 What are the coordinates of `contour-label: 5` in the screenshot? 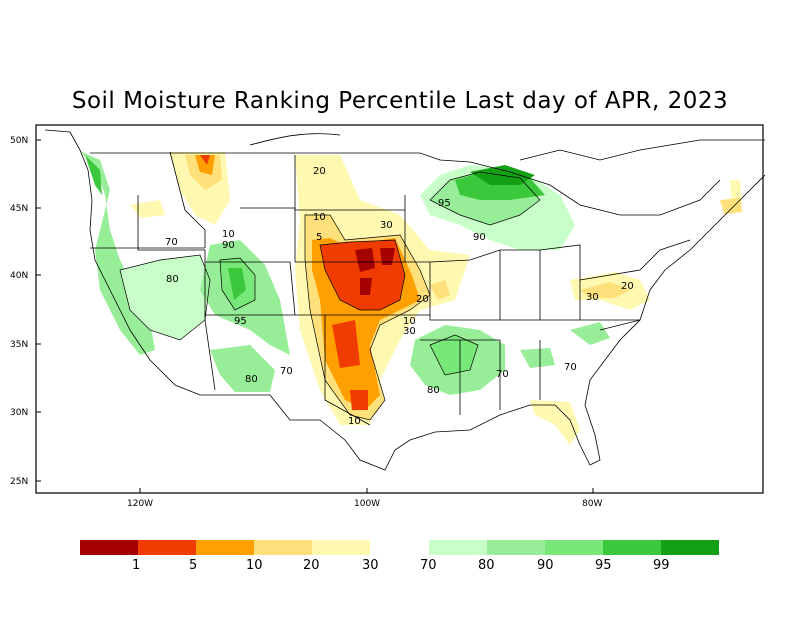 It's located at (319, 237).